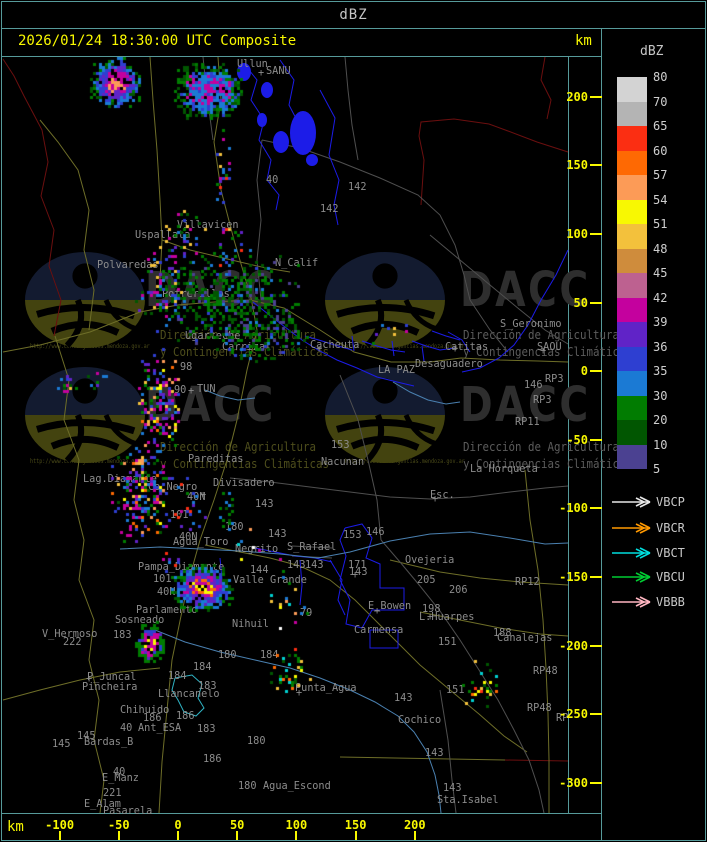  I want to click on scale-value: 20, so click(660, 420).